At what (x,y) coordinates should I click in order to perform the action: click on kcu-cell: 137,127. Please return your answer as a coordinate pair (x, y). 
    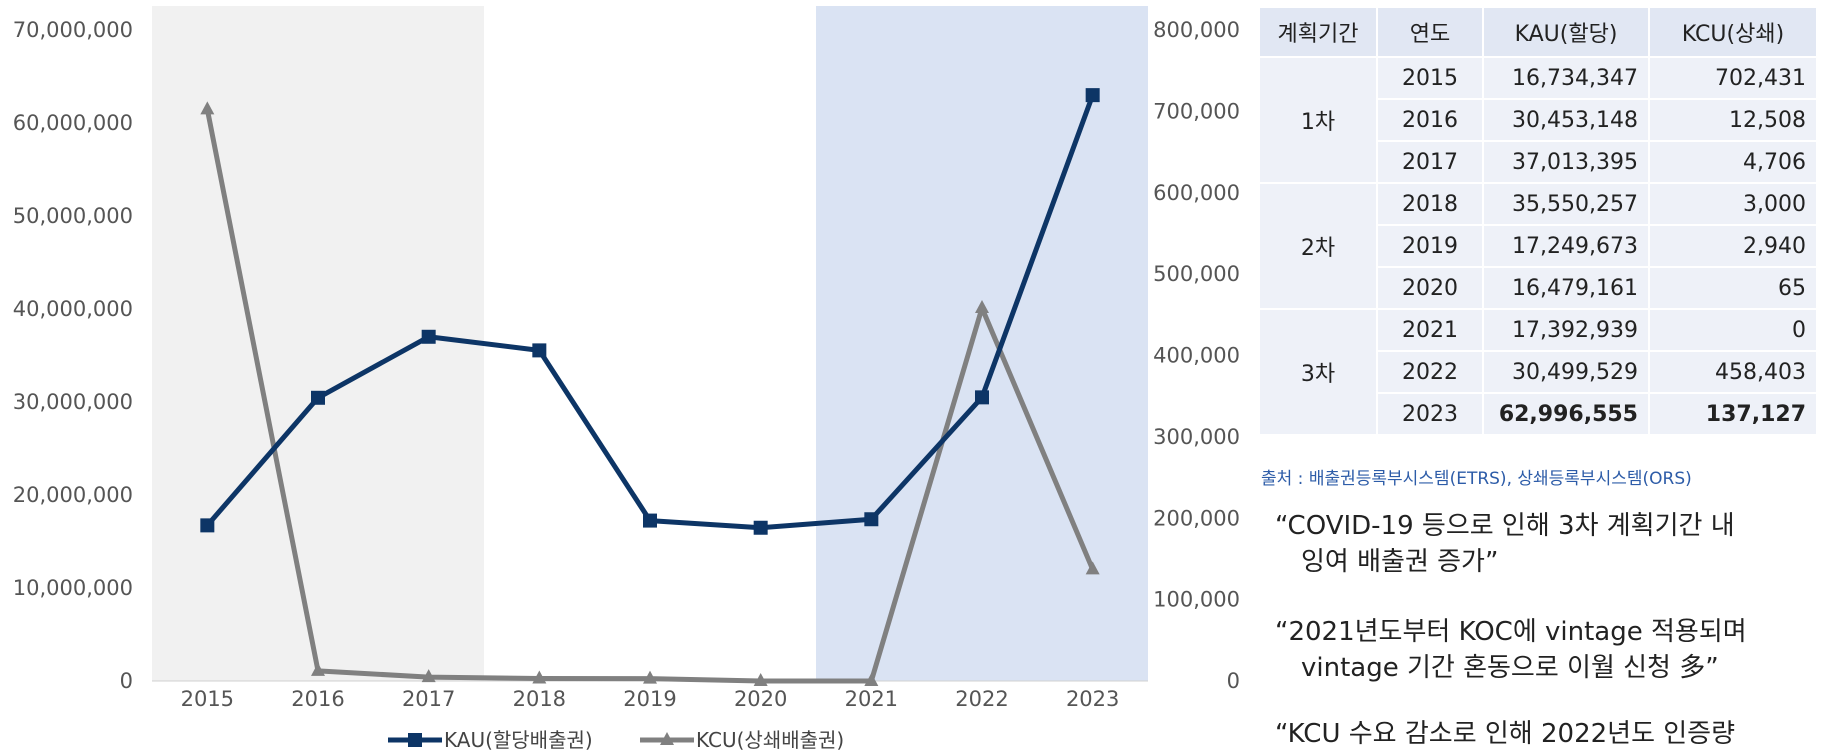
    Looking at the image, I should click on (1733, 414).